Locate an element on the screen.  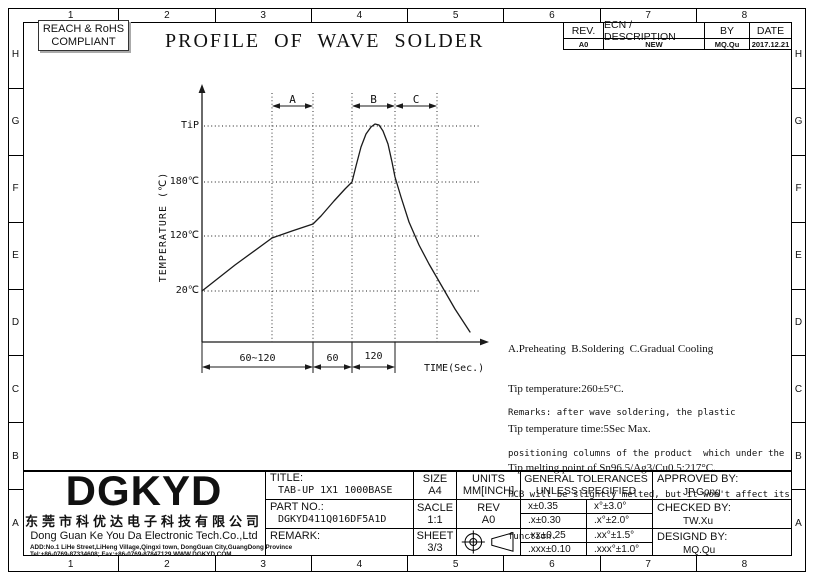
third-angle-projection-icon is located at coordinates (487, 542).